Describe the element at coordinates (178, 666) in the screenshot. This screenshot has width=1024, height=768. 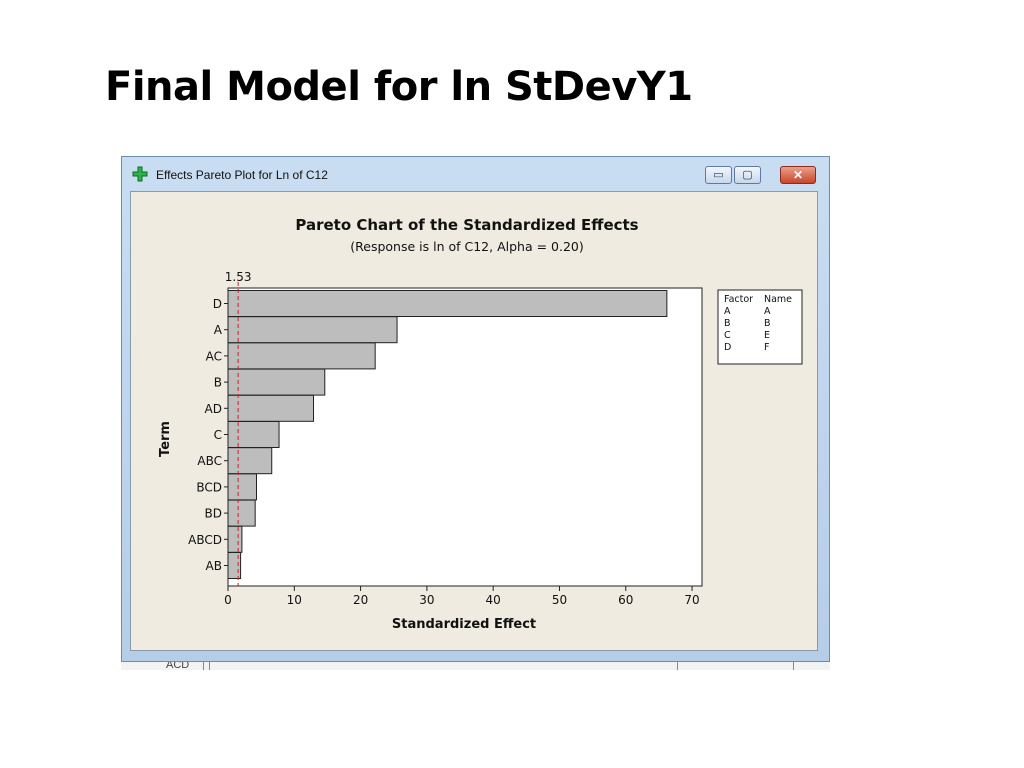
I see `background-term-label: ACD` at that location.